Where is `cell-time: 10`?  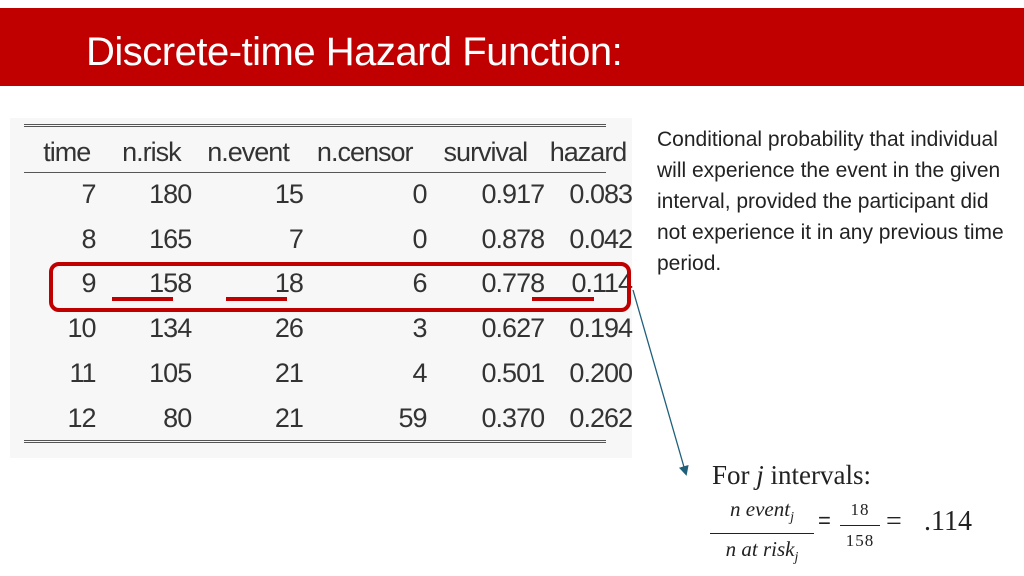 cell-time: 10 is located at coordinates (81, 328).